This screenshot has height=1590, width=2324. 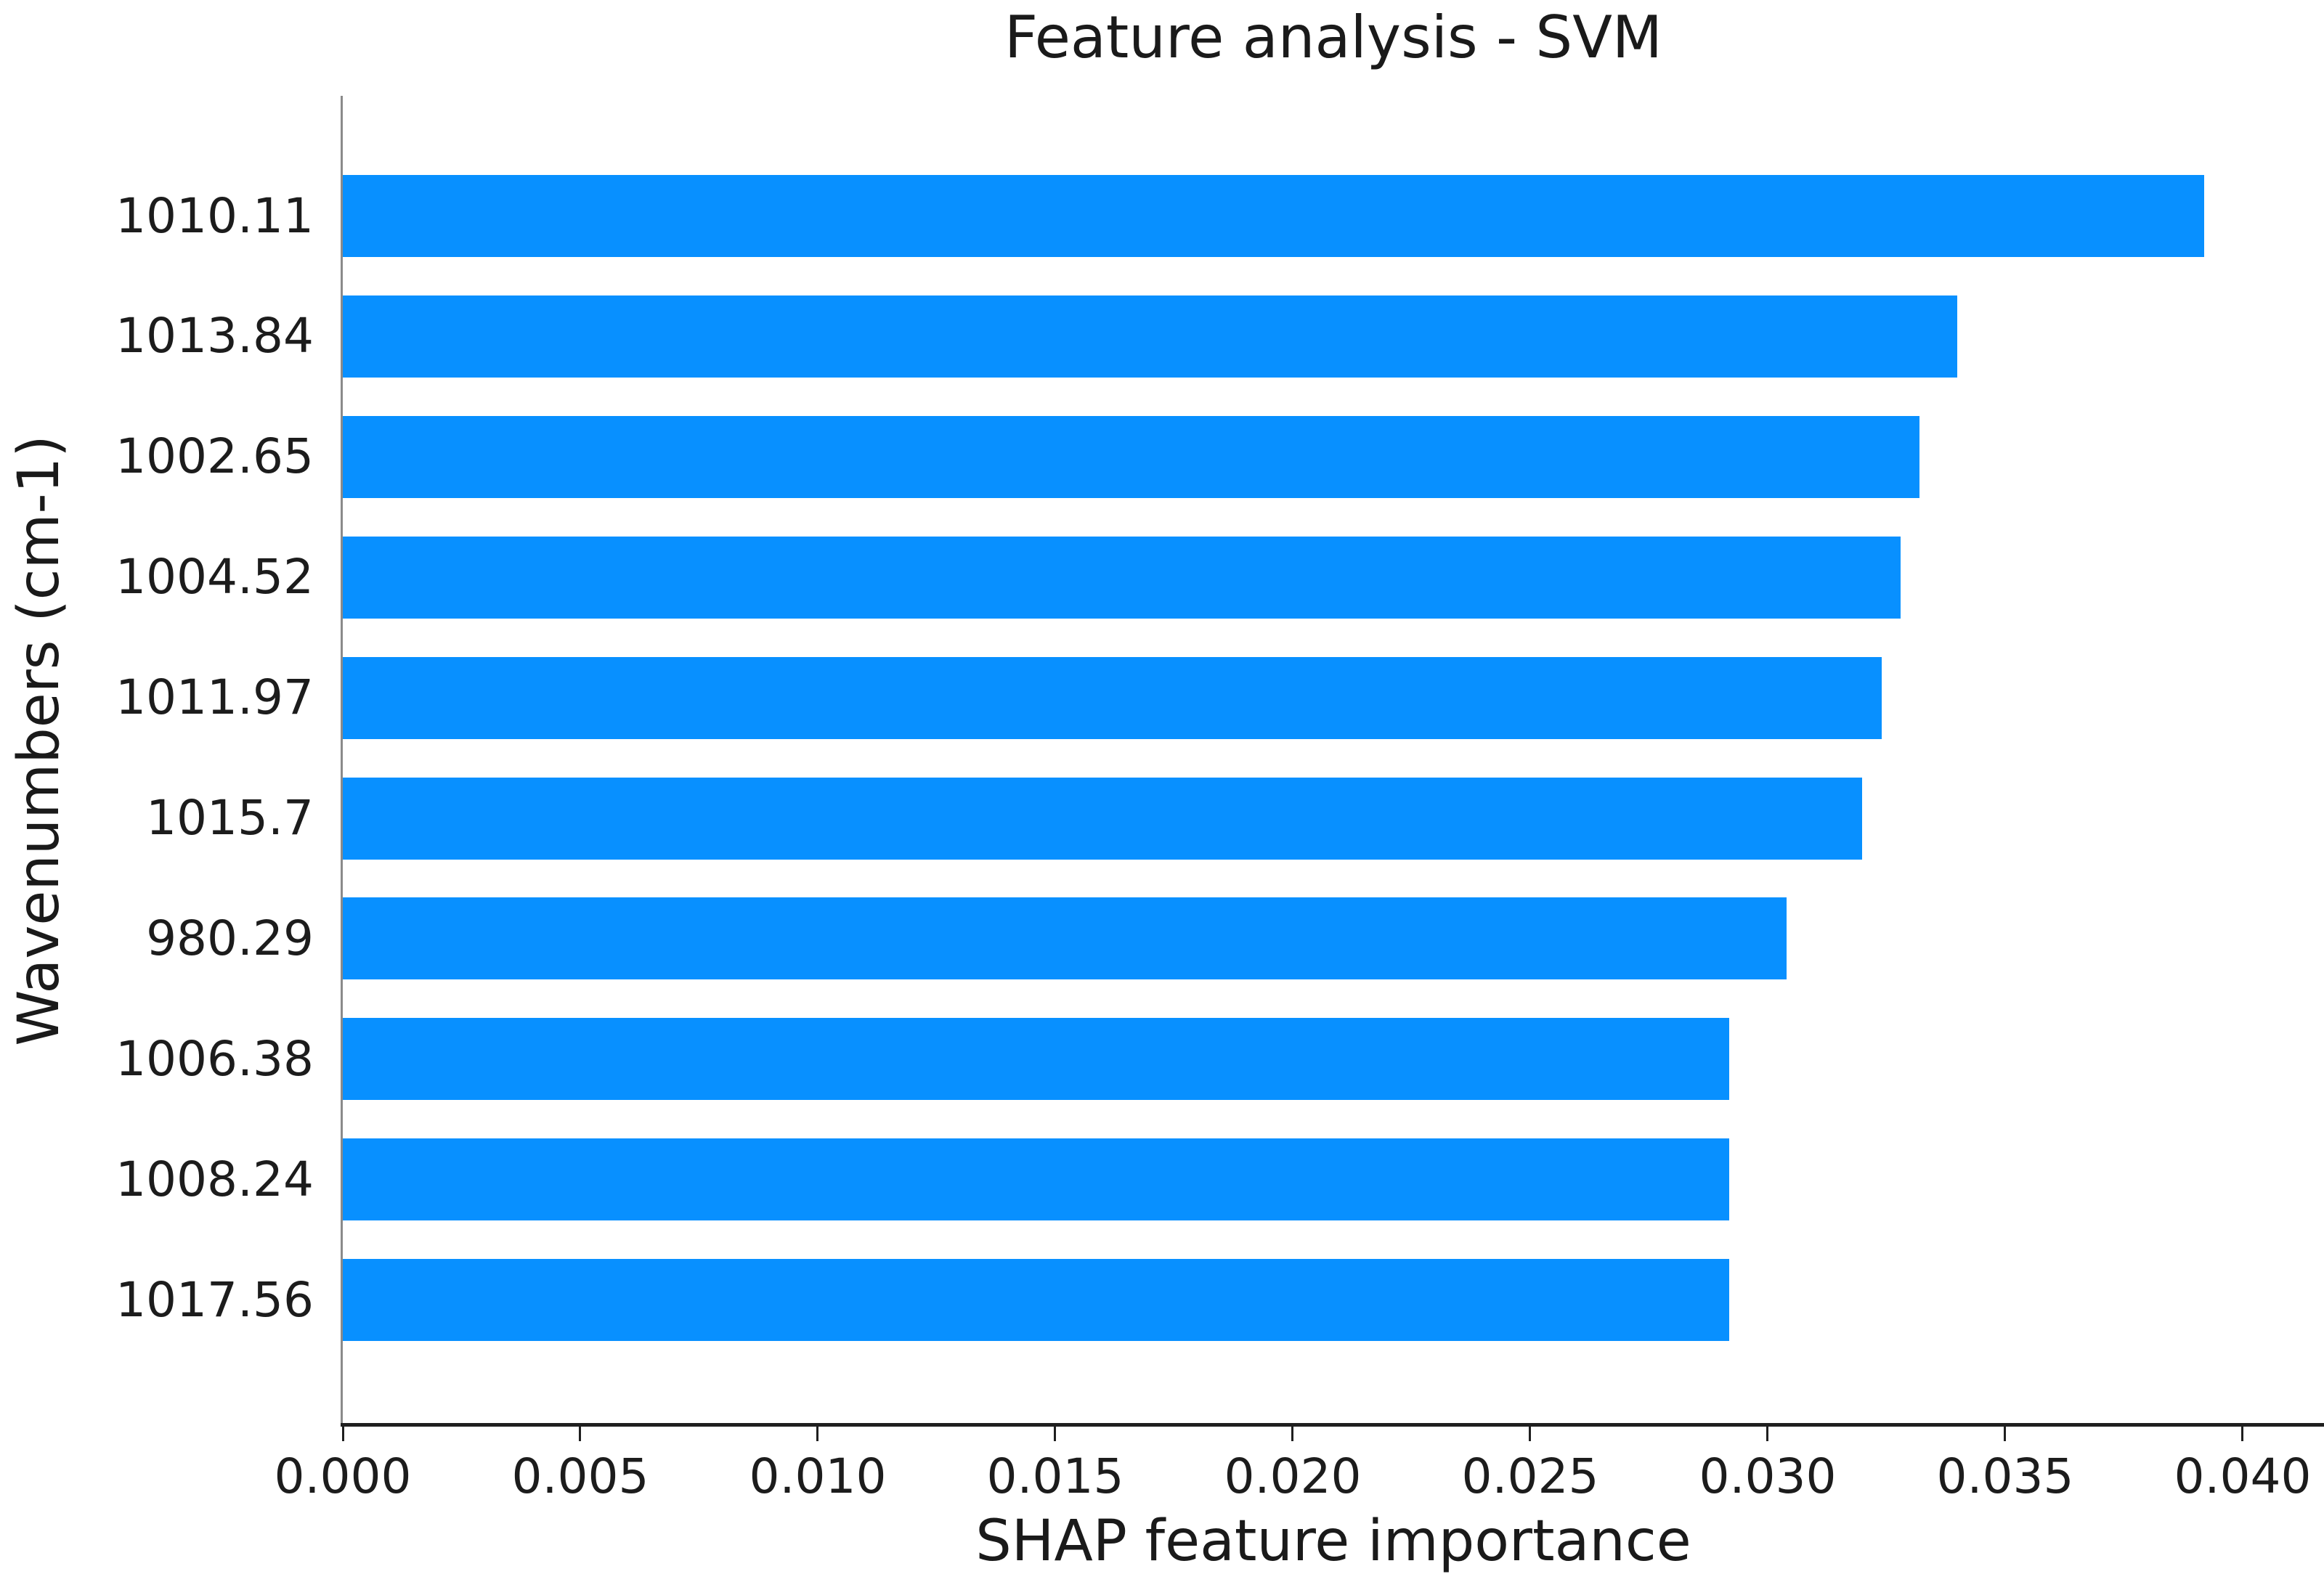 I want to click on x-tick-label-0.010: 0.010, so click(x=818, y=1476).